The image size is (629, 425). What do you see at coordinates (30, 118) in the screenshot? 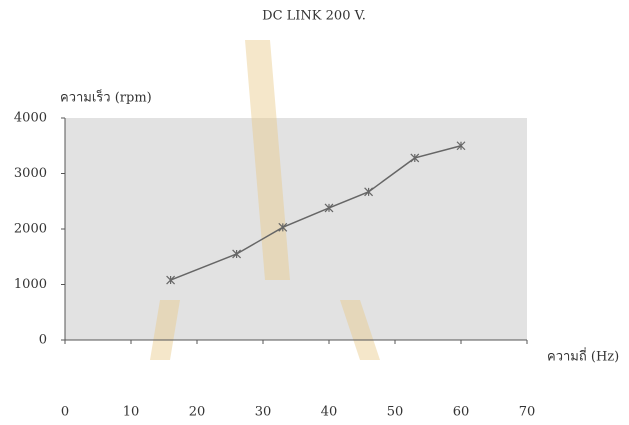
I see `y-tick-label: 4000` at bounding box center [30, 118].